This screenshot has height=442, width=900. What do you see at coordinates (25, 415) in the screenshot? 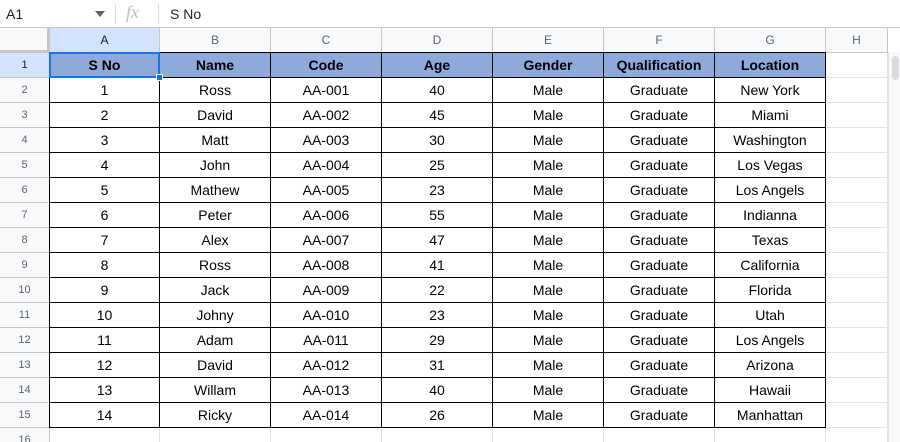
I see `row-header: 15` at bounding box center [25, 415].